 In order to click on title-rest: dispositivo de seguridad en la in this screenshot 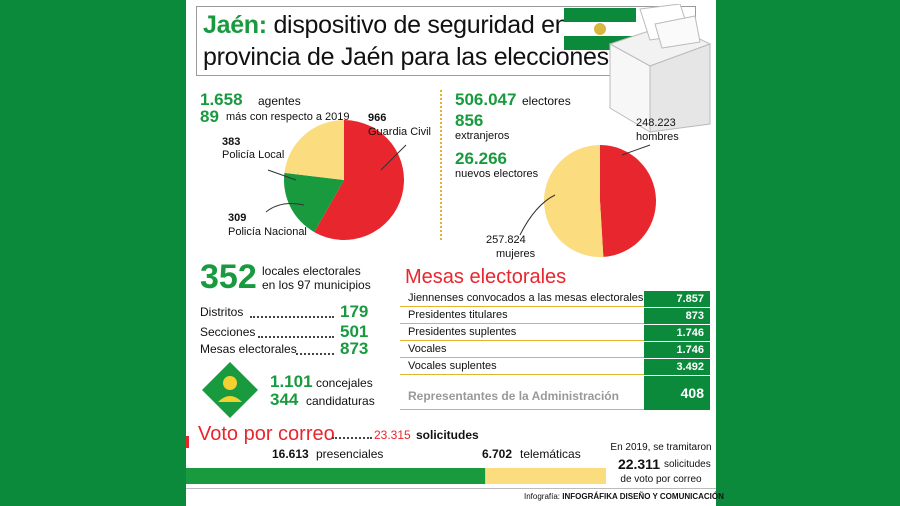, I will do `click(430, 25)`.